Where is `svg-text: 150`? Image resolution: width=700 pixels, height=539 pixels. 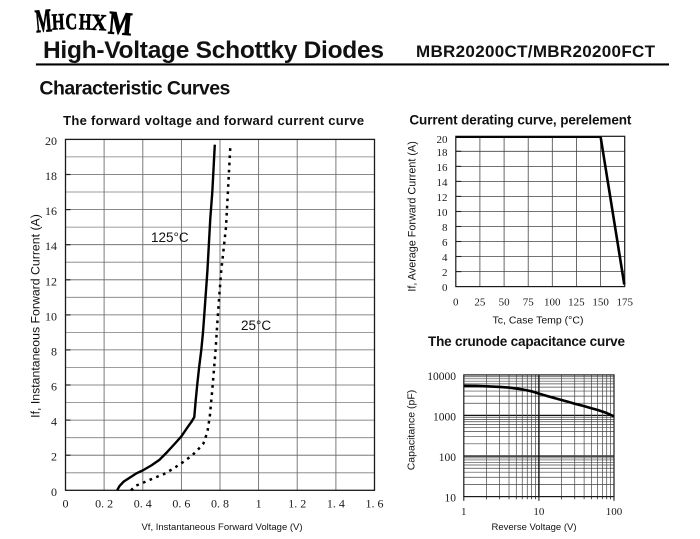 svg-text: 150 is located at coordinates (600, 303).